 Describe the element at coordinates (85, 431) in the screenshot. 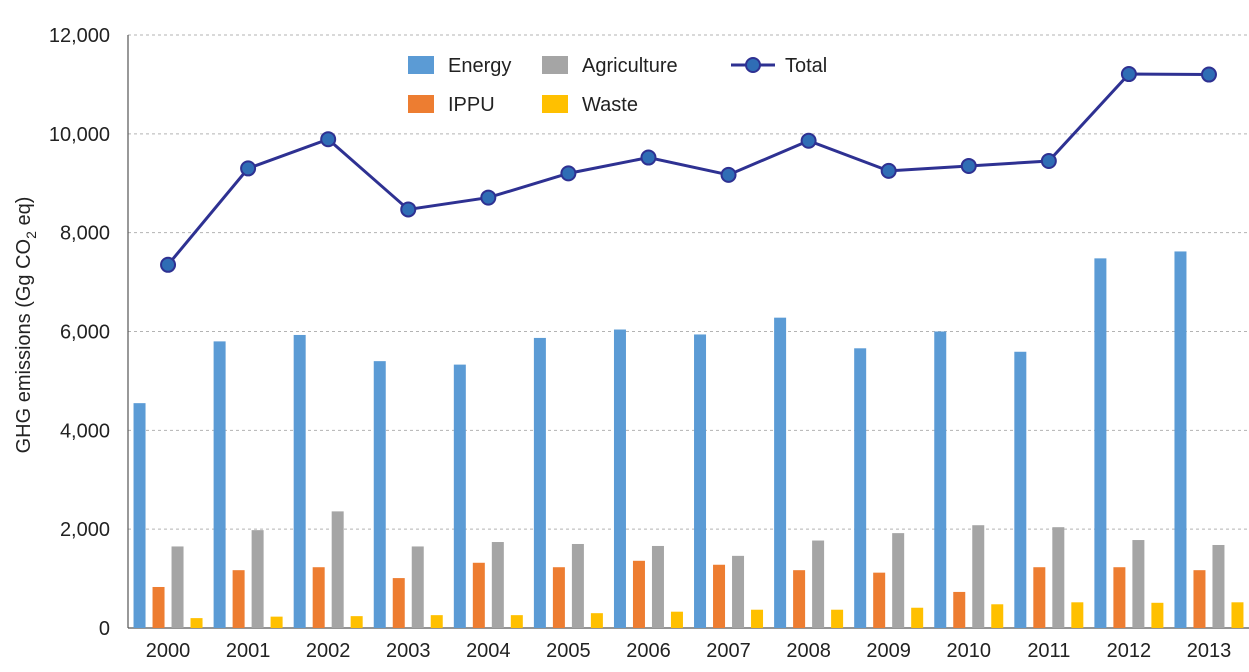

I see `y-tick-label: 4,000` at that location.